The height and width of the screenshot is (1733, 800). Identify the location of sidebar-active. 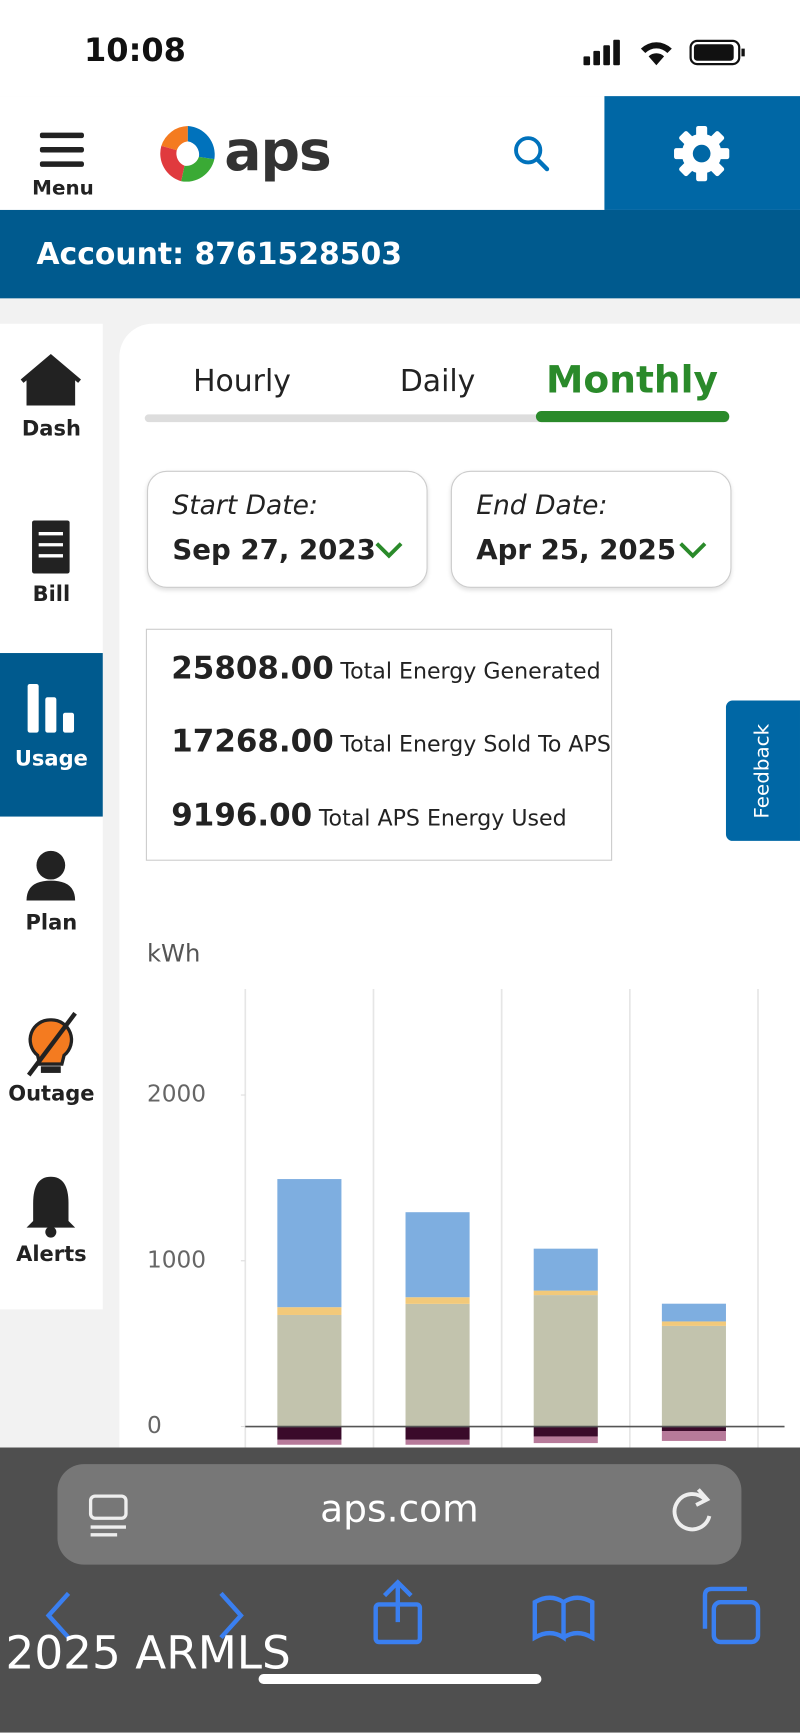
(51, 735).